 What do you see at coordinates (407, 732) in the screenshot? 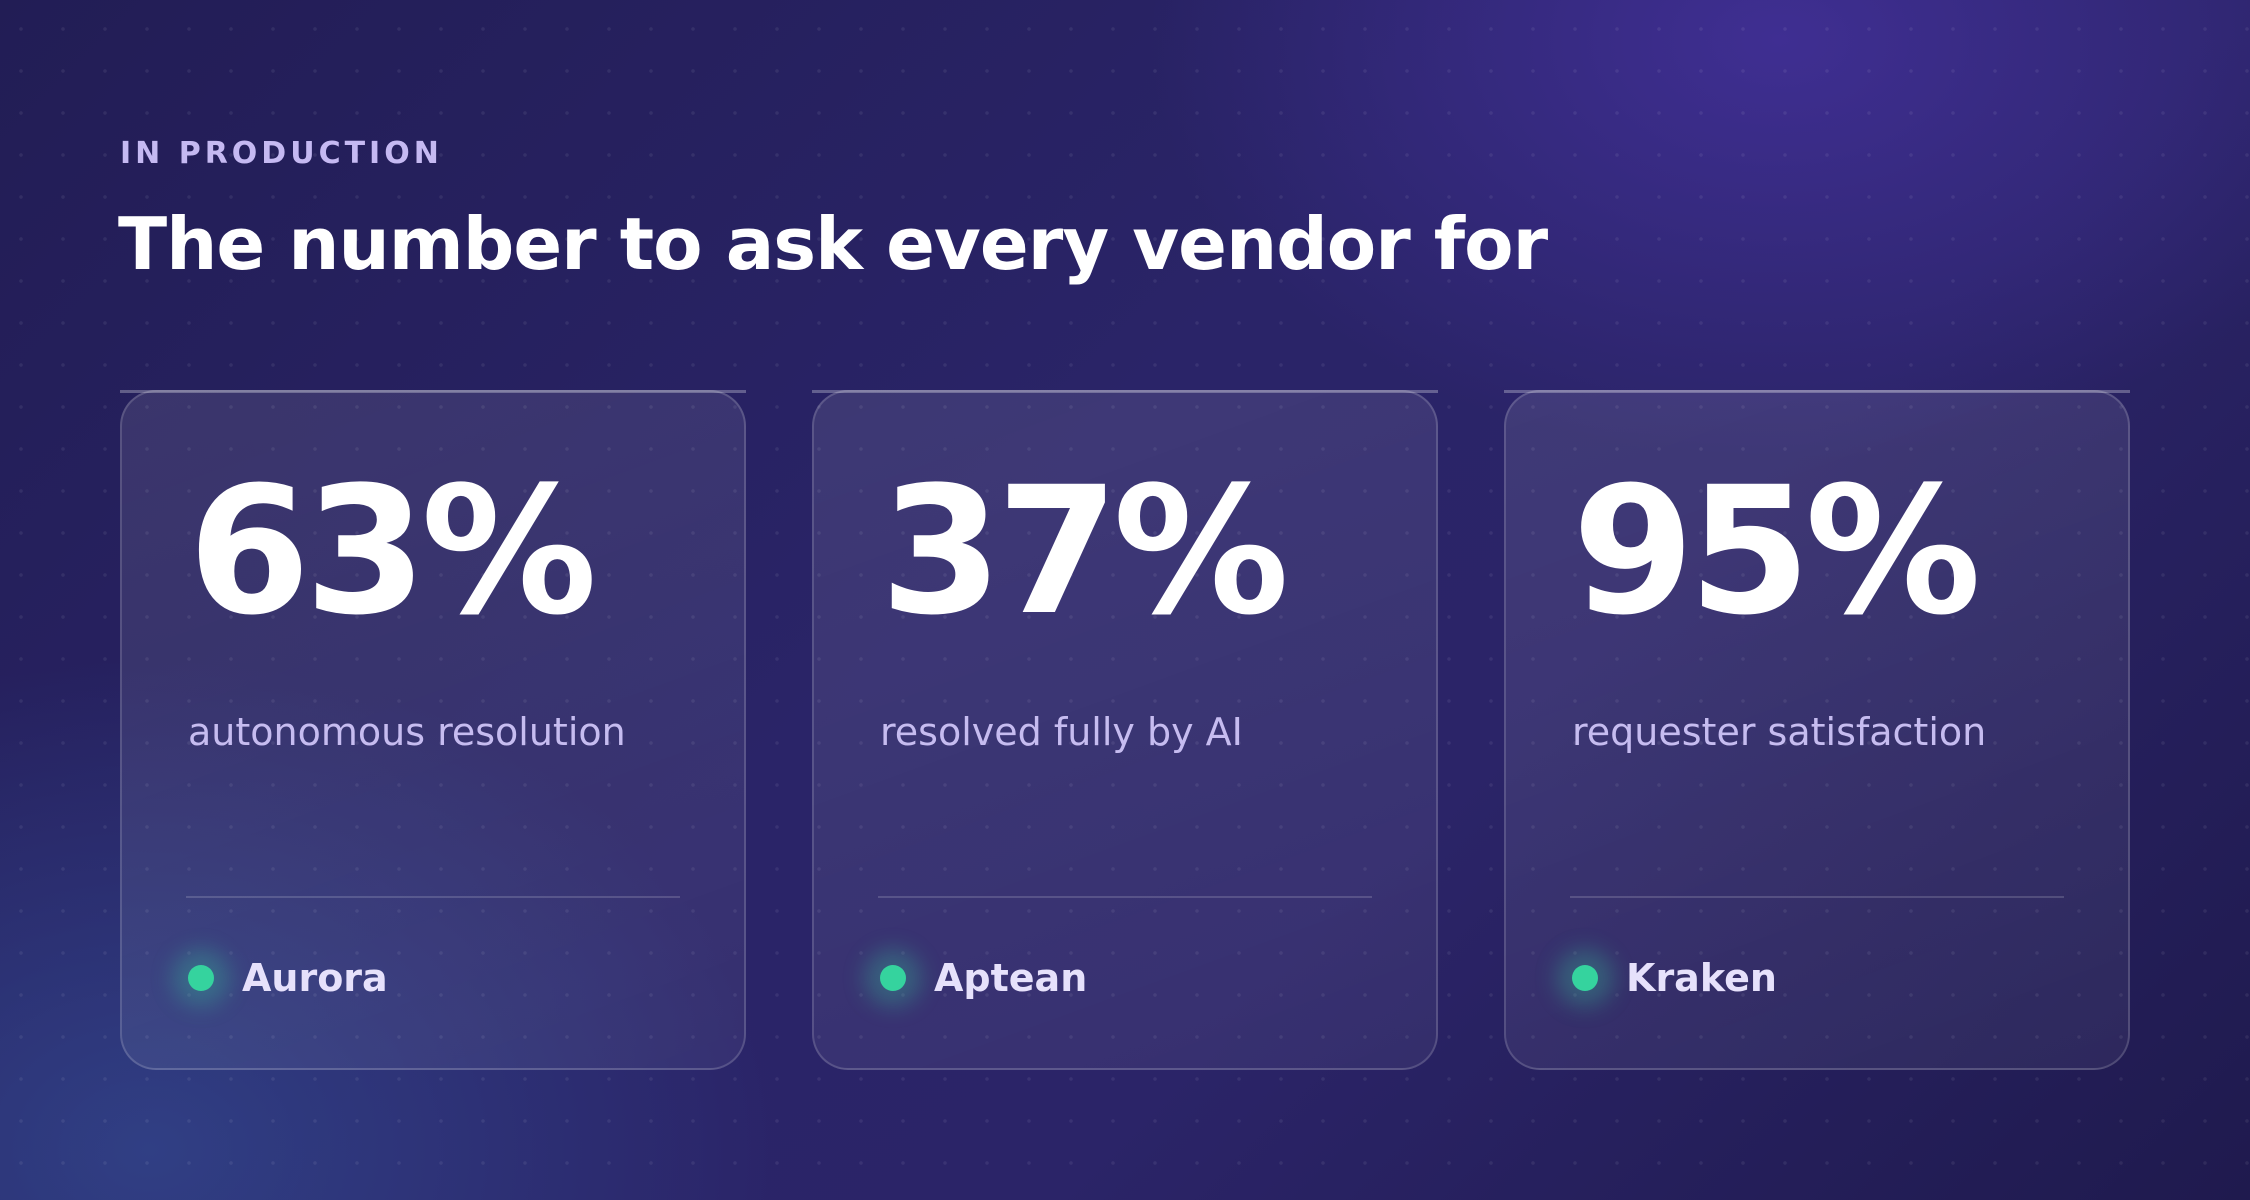
I see `stat-caption: autonomous resolution` at bounding box center [407, 732].